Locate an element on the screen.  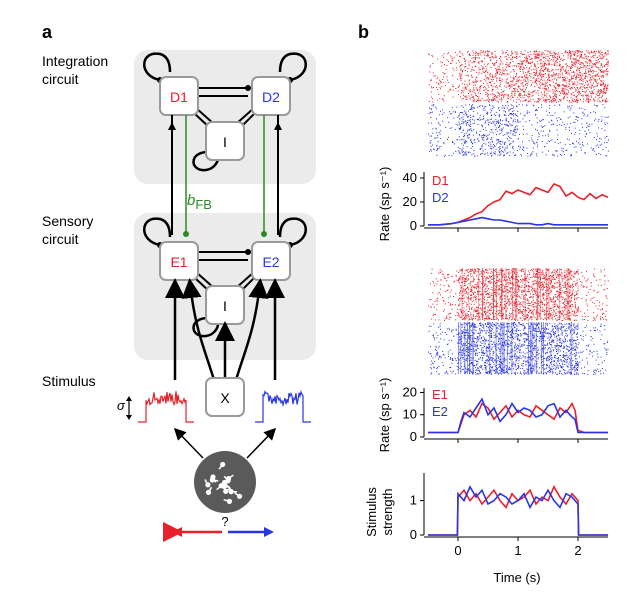
node-e2: E2 is located at coordinates (271, 261).